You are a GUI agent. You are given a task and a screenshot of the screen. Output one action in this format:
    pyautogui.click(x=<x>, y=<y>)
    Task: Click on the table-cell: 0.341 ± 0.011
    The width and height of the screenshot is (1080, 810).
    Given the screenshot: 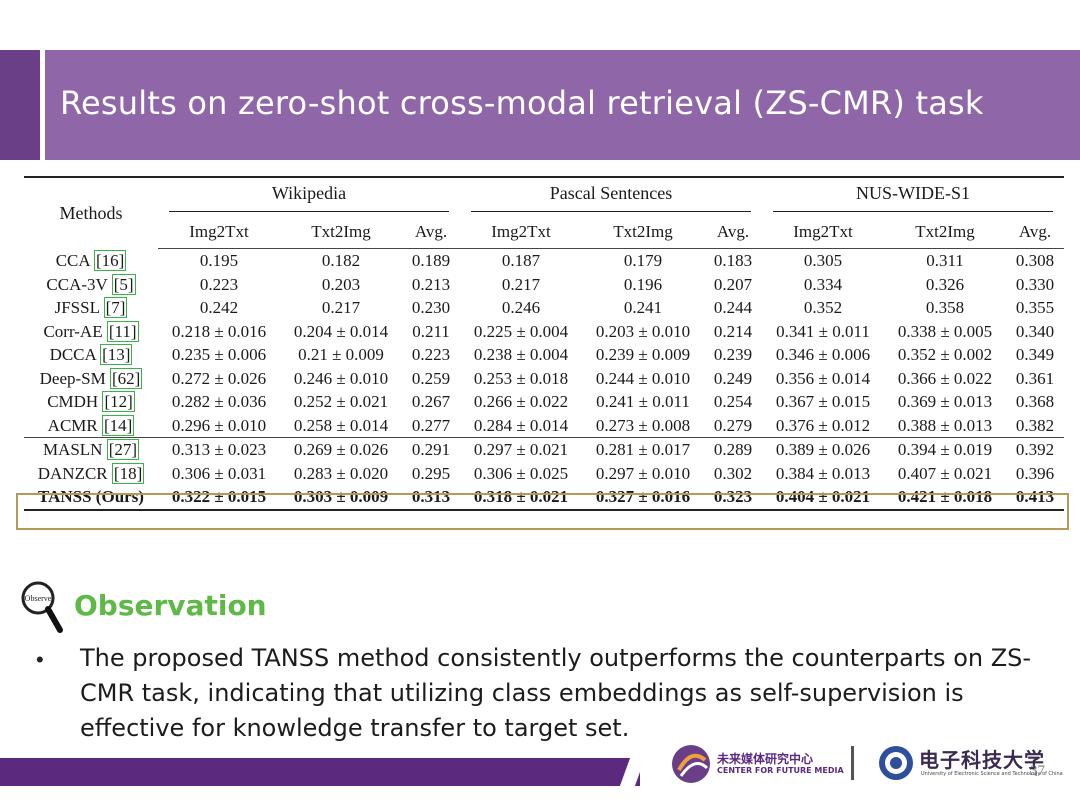 What is the action you would take?
    pyautogui.click(x=823, y=331)
    